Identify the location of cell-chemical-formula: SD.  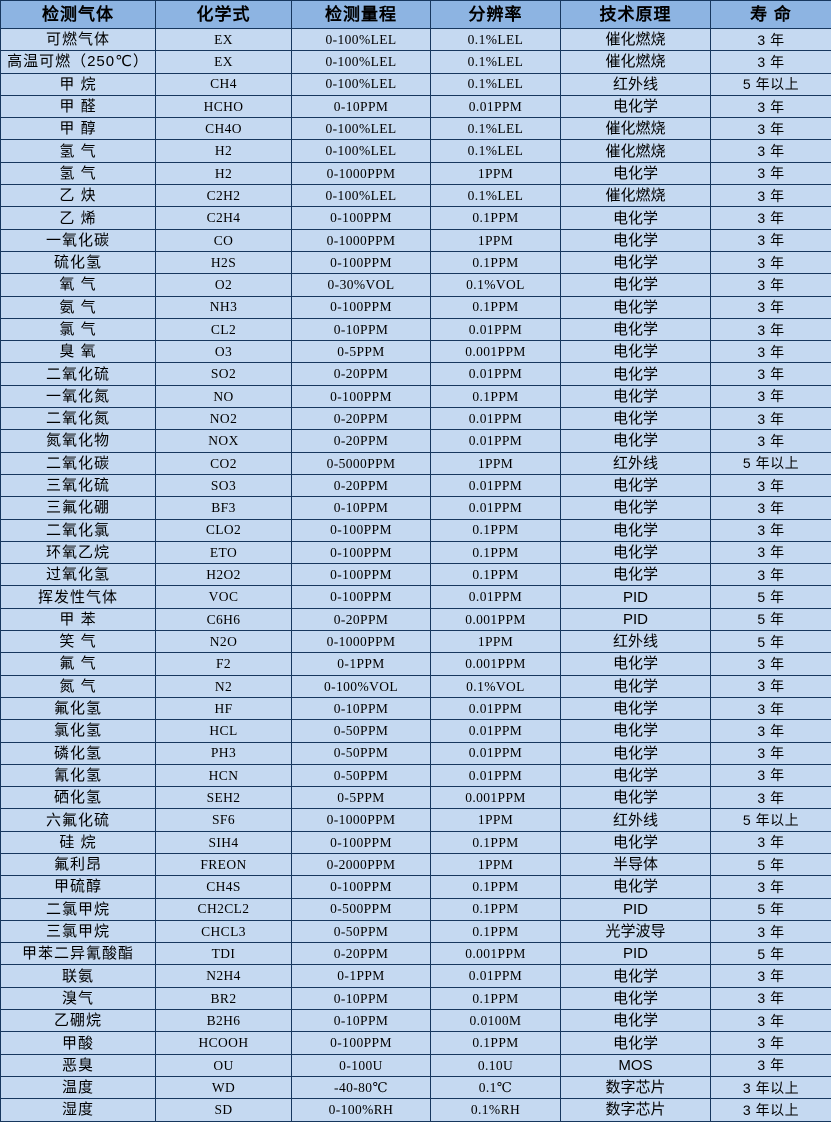
(224, 1110).